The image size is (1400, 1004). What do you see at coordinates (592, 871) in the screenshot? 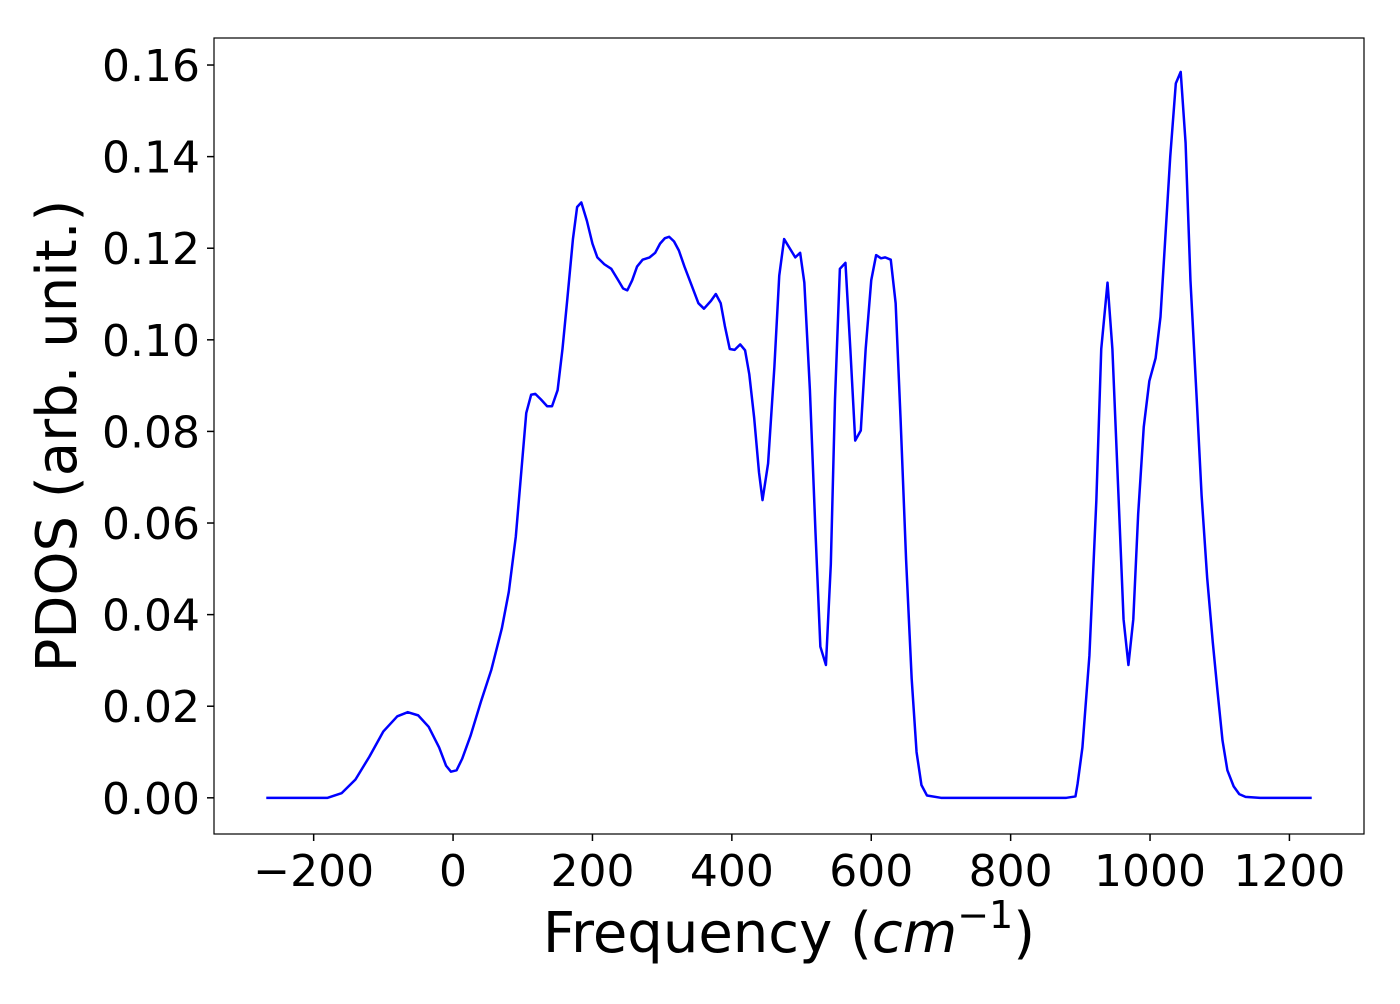
I see `x-tick-label: 200` at bounding box center [592, 871].